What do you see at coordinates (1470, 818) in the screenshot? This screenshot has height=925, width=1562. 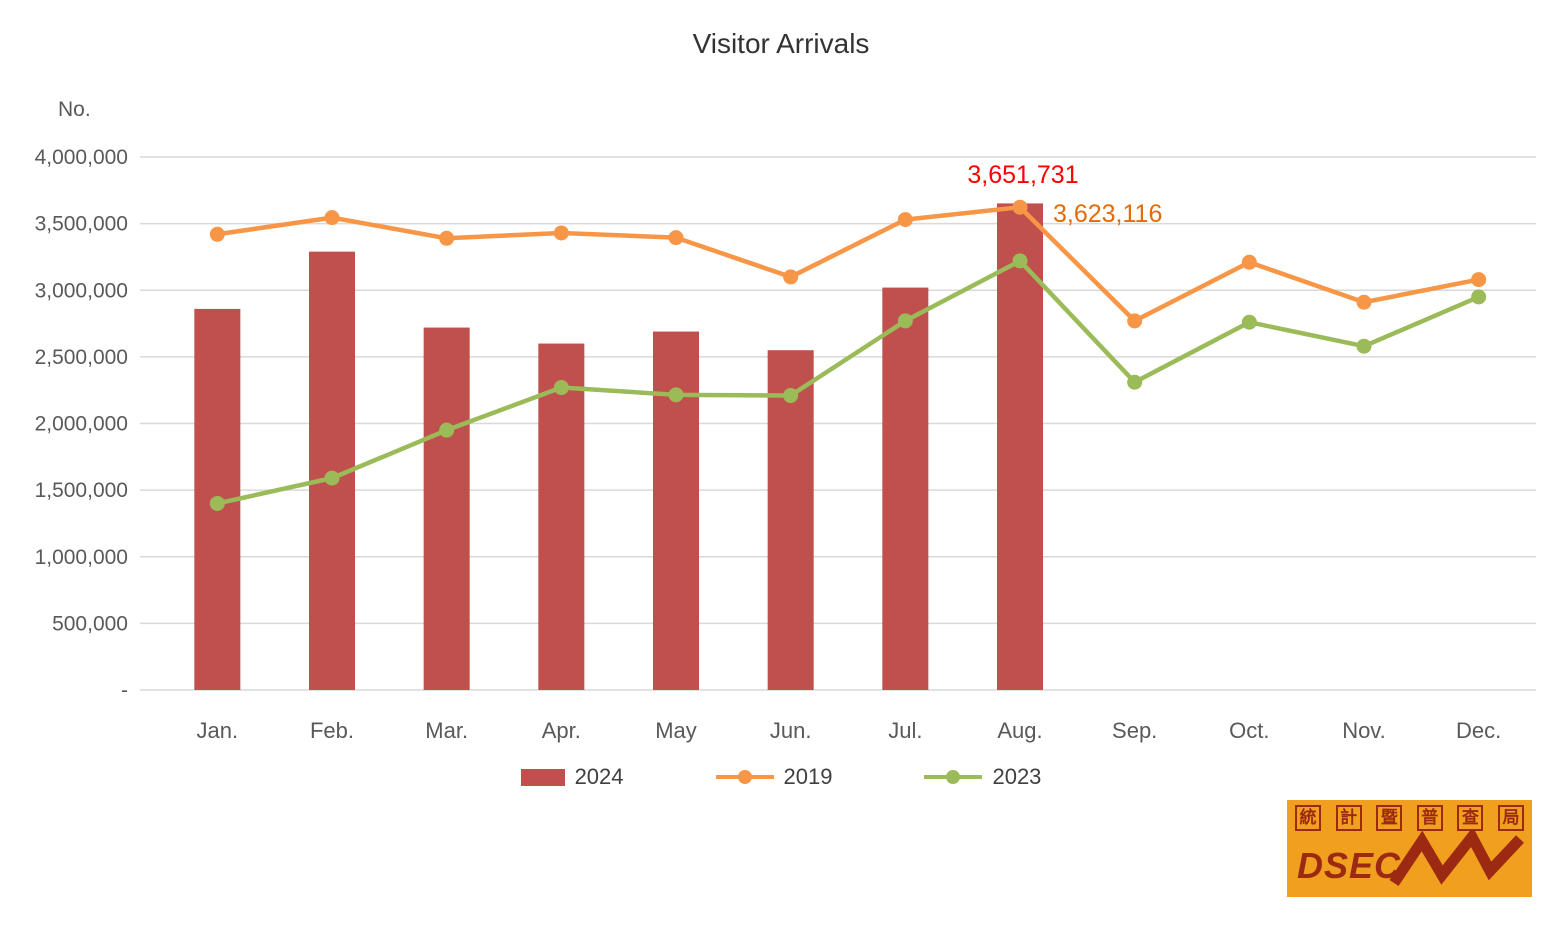 I see `dsec-logo-char: 查` at bounding box center [1470, 818].